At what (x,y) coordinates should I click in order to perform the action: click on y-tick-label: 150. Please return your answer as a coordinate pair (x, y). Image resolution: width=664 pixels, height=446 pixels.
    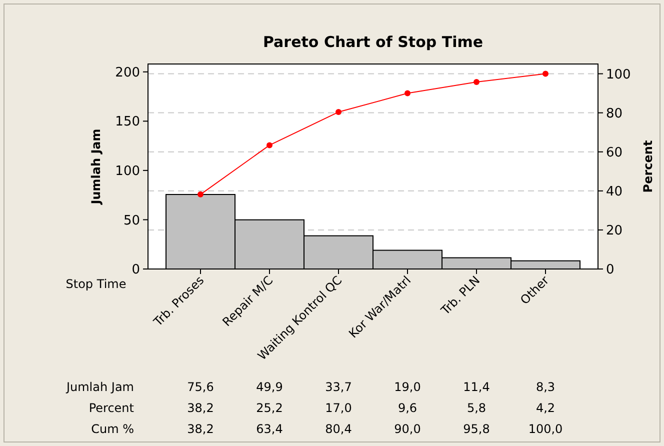
    Looking at the image, I should click on (127, 122).